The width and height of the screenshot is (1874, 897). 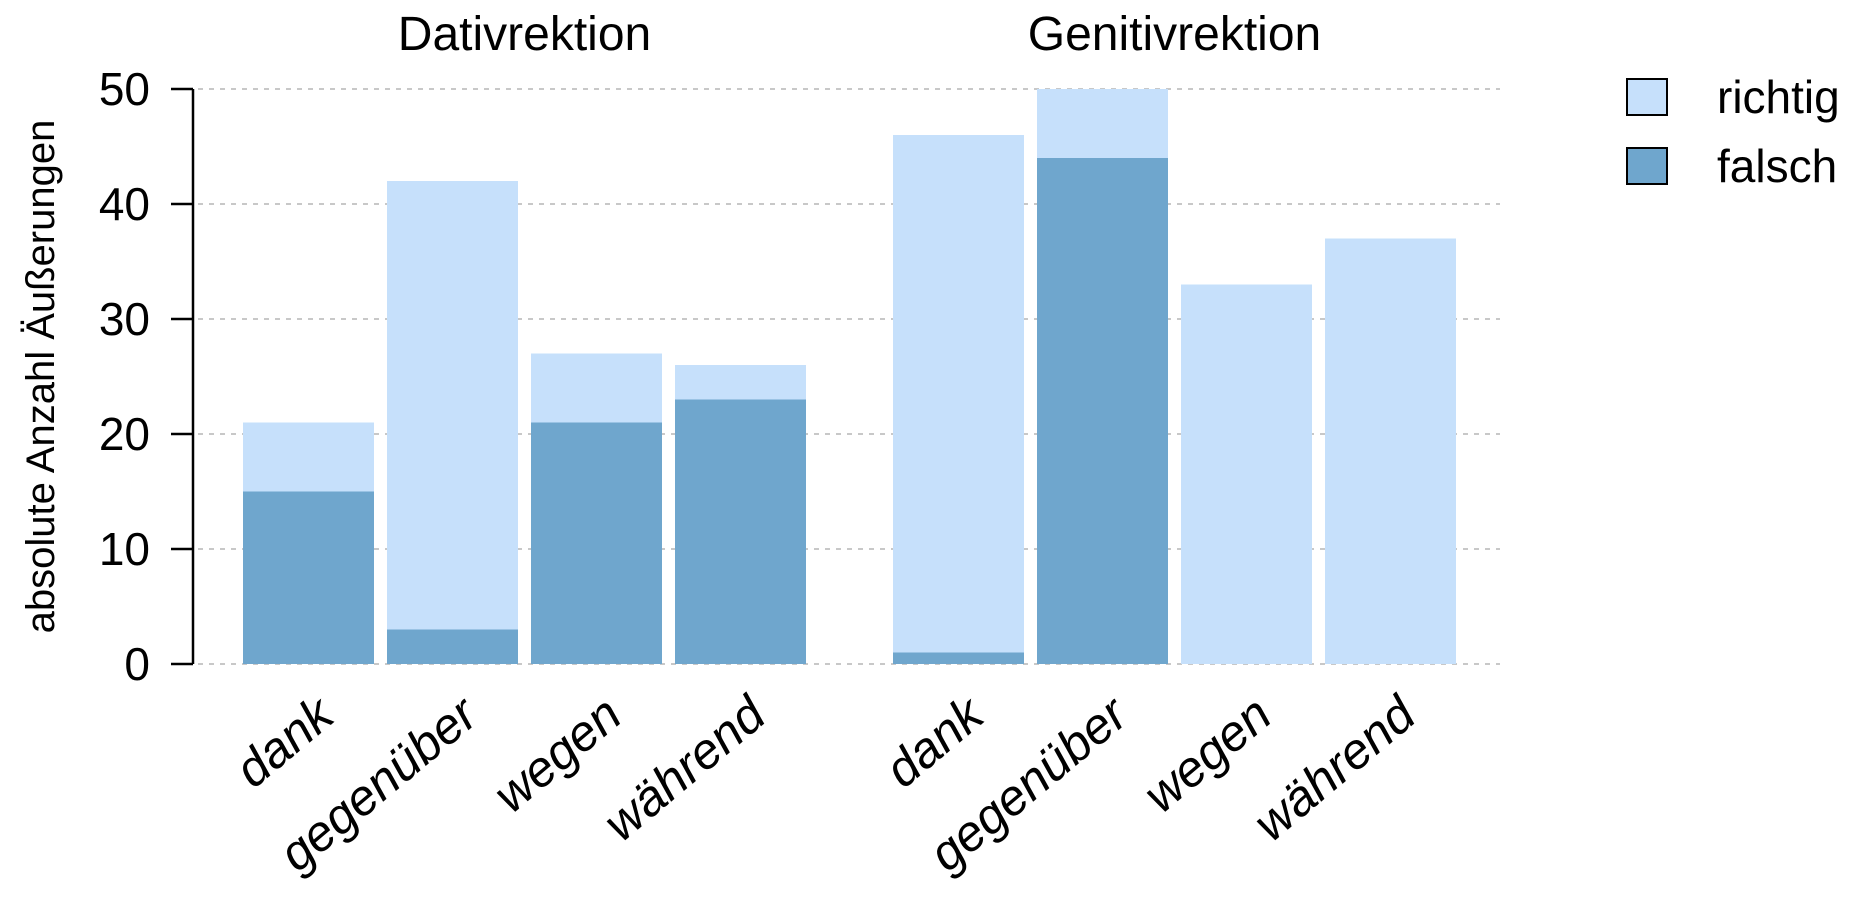 What do you see at coordinates (124, 549) in the screenshot?
I see `y-tick-label: 10` at bounding box center [124, 549].